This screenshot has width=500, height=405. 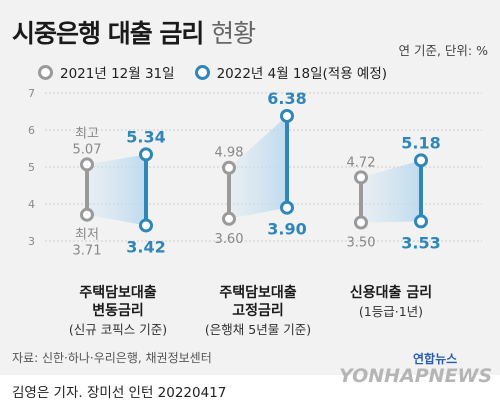 I want to click on unit-note: 연 기준, 단위: %, so click(x=443, y=50).